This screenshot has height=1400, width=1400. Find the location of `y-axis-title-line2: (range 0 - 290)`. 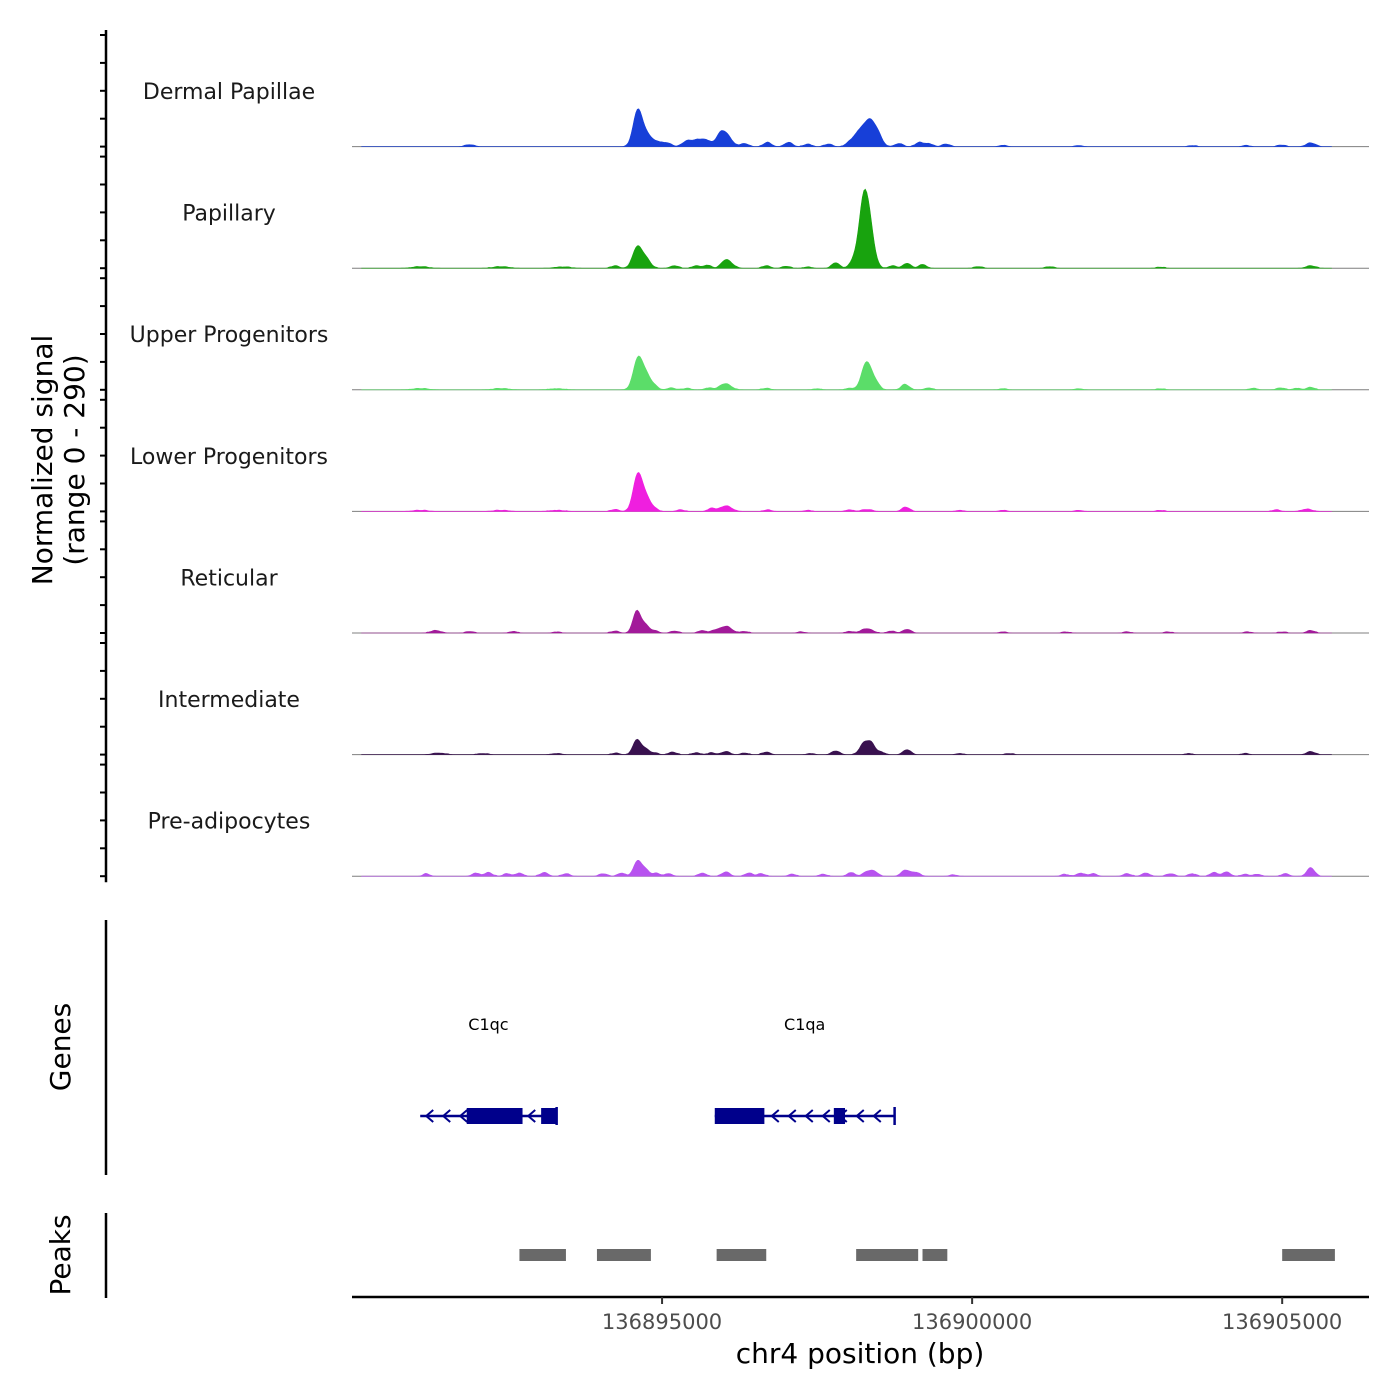

y-axis-title-line2: (range 0 - 290) is located at coordinates (74, 459).